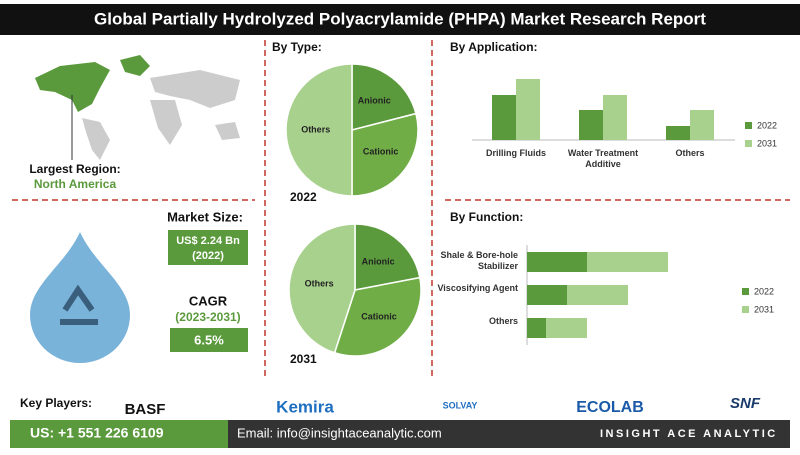 This screenshot has width=800, height=455. I want to click on cagr-value: 6.5%, so click(209, 339).